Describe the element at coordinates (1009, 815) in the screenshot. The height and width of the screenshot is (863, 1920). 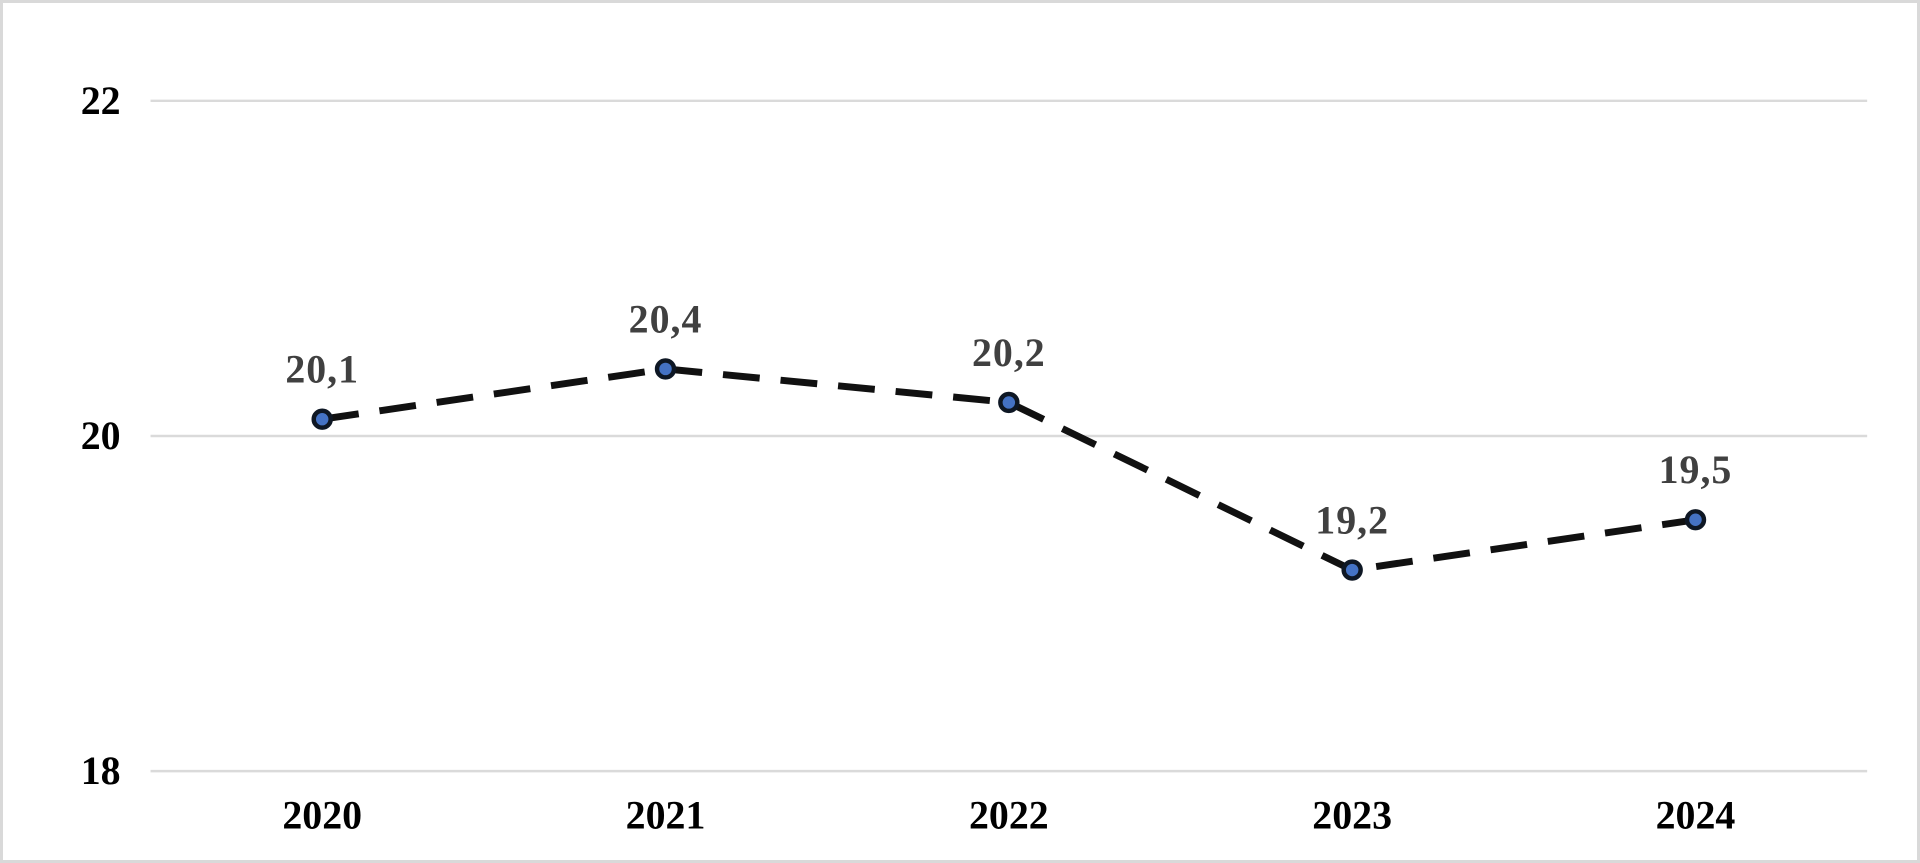
I see `x-axis-tick-label: 2022` at that location.